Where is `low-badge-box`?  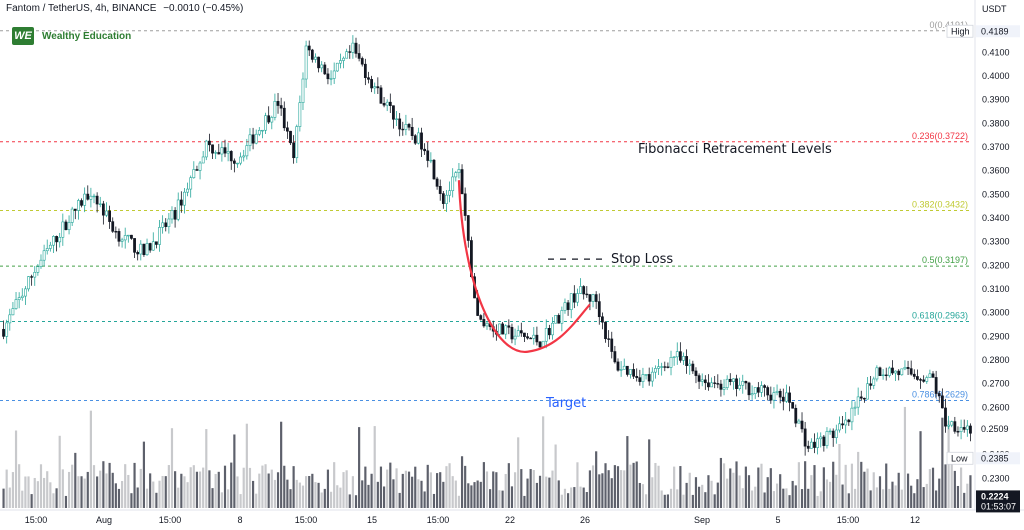
low-badge-box is located at coordinates (998, 458).